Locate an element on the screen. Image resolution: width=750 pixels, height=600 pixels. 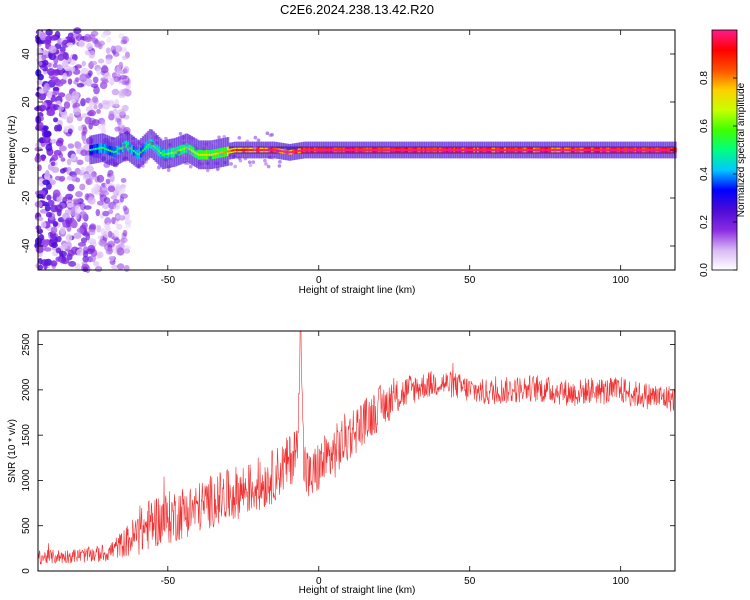
snr-x-tick-label: 0 is located at coordinates (319, 581).